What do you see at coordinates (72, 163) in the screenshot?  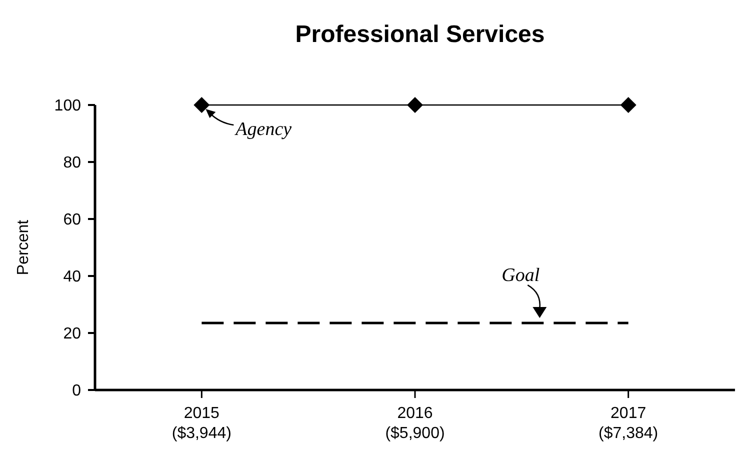 I see `y-tick-label: 80` at bounding box center [72, 163].